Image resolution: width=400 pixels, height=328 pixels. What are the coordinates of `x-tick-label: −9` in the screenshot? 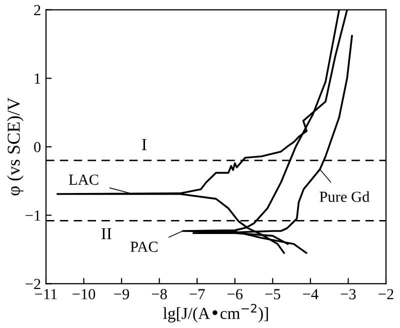 It's located at (122, 294).